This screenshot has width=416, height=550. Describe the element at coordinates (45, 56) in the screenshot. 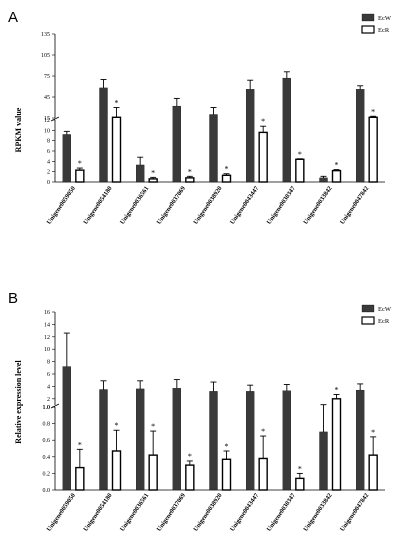

I see `y-tick-label: 105` at that location.